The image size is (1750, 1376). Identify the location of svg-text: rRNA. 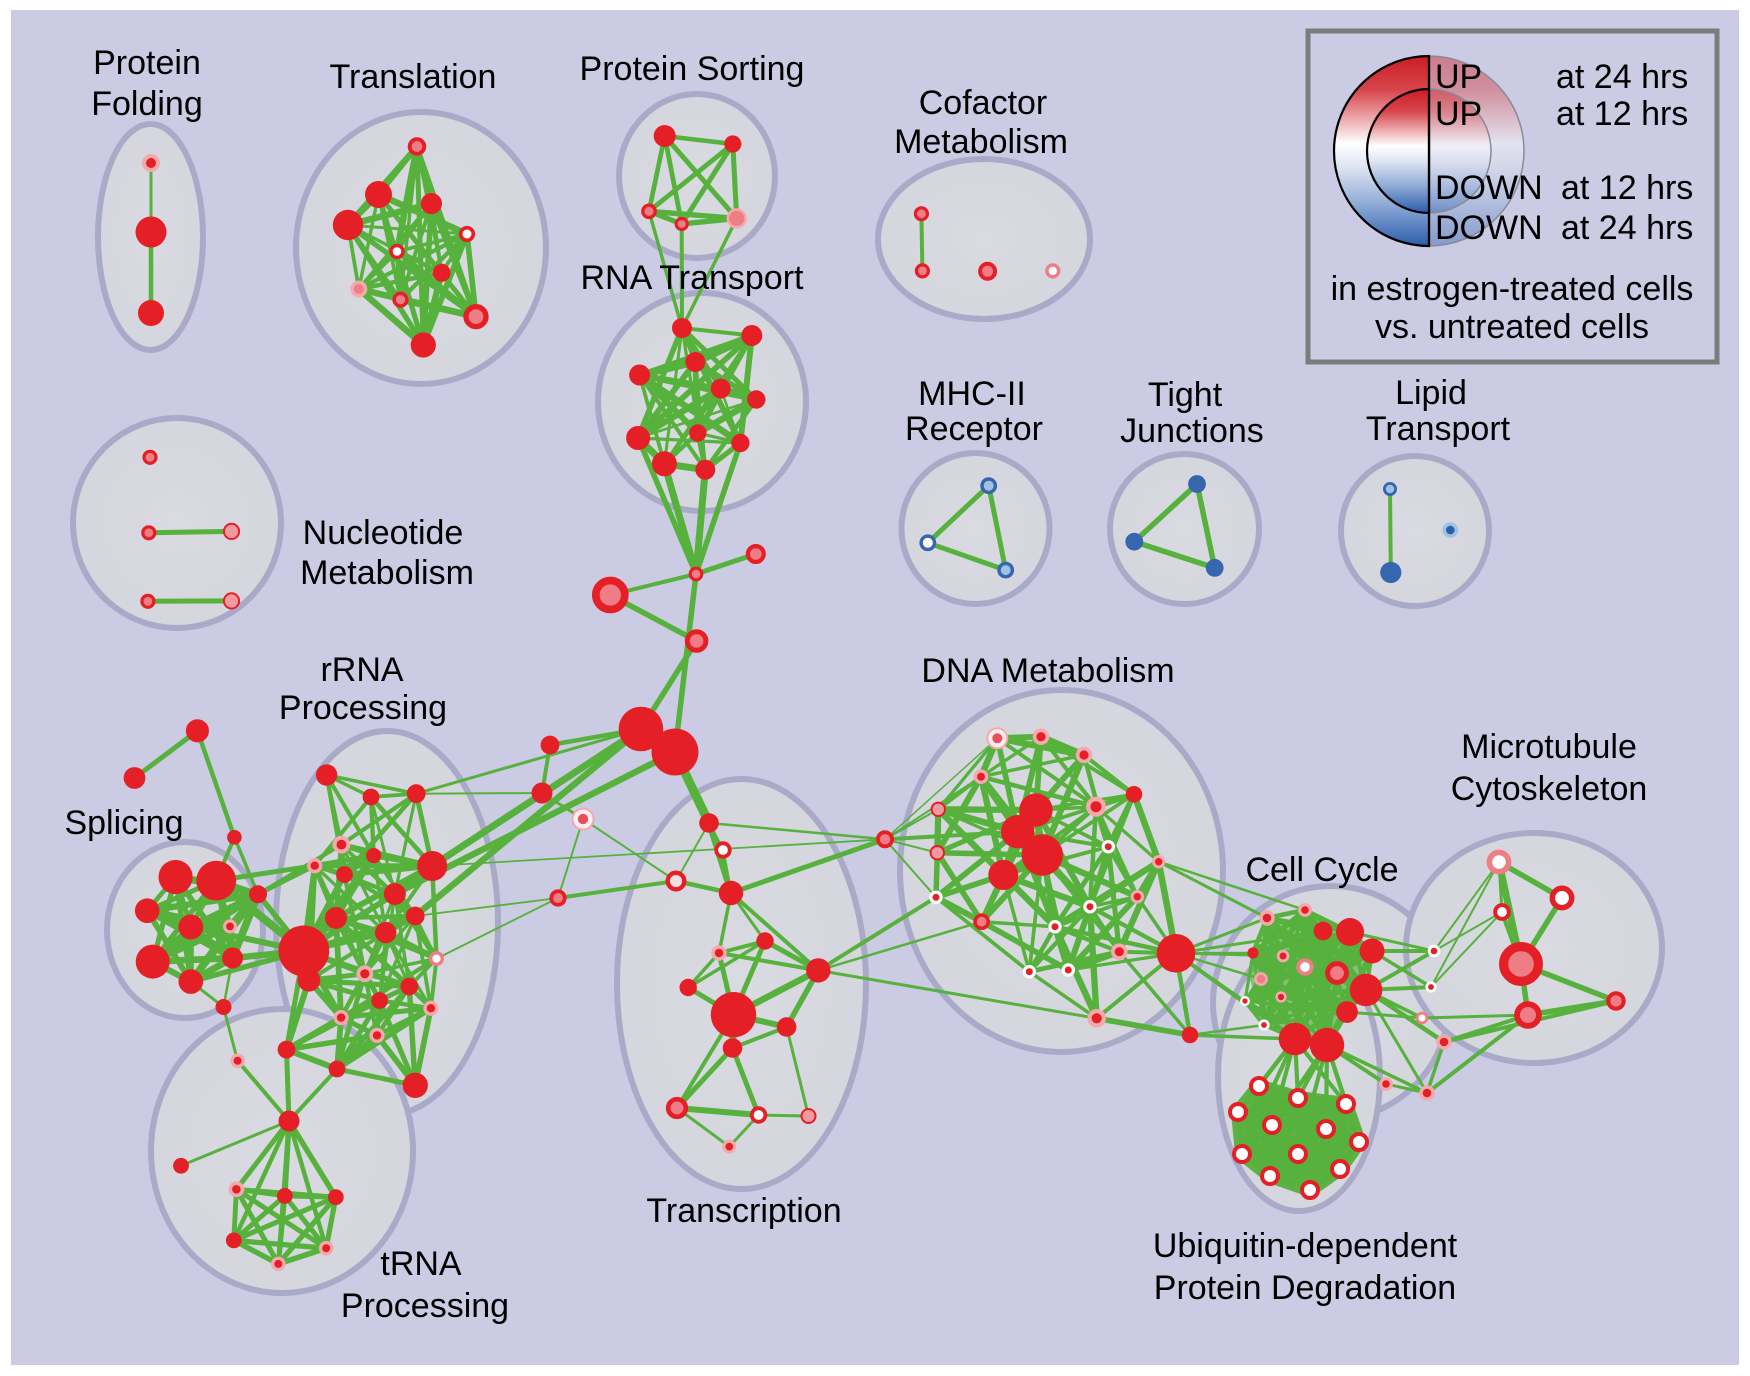
(361, 670).